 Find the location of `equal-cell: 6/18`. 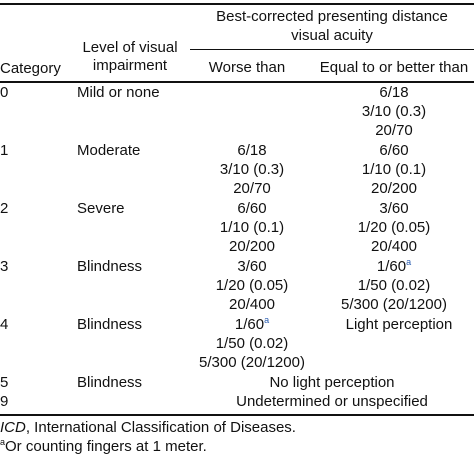

equal-cell: 6/18 is located at coordinates (394, 92).